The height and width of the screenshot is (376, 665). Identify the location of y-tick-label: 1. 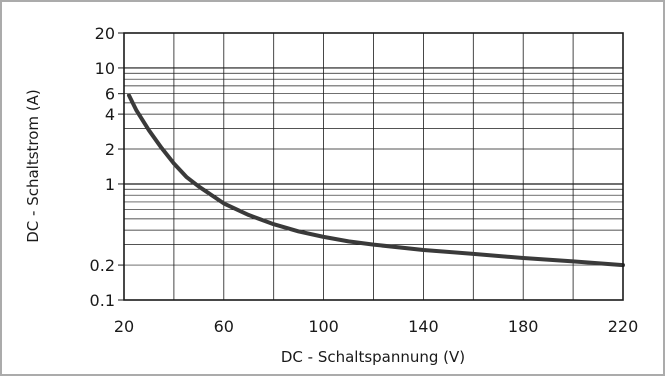
(110, 184).